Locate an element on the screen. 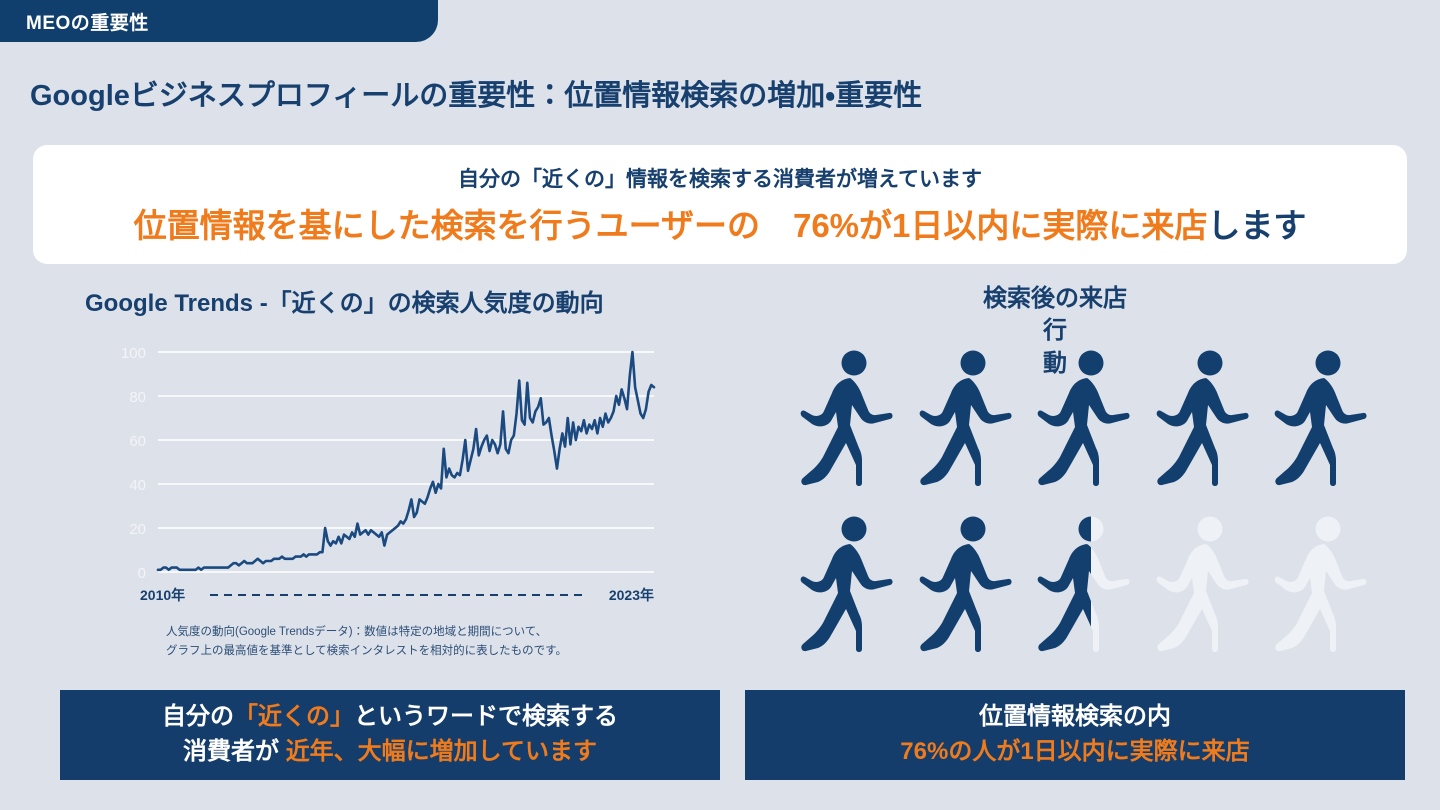 The width and height of the screenshot is (1440, 810). header-tab-label: MEOの重要性 is located at coordinates (87, 23).